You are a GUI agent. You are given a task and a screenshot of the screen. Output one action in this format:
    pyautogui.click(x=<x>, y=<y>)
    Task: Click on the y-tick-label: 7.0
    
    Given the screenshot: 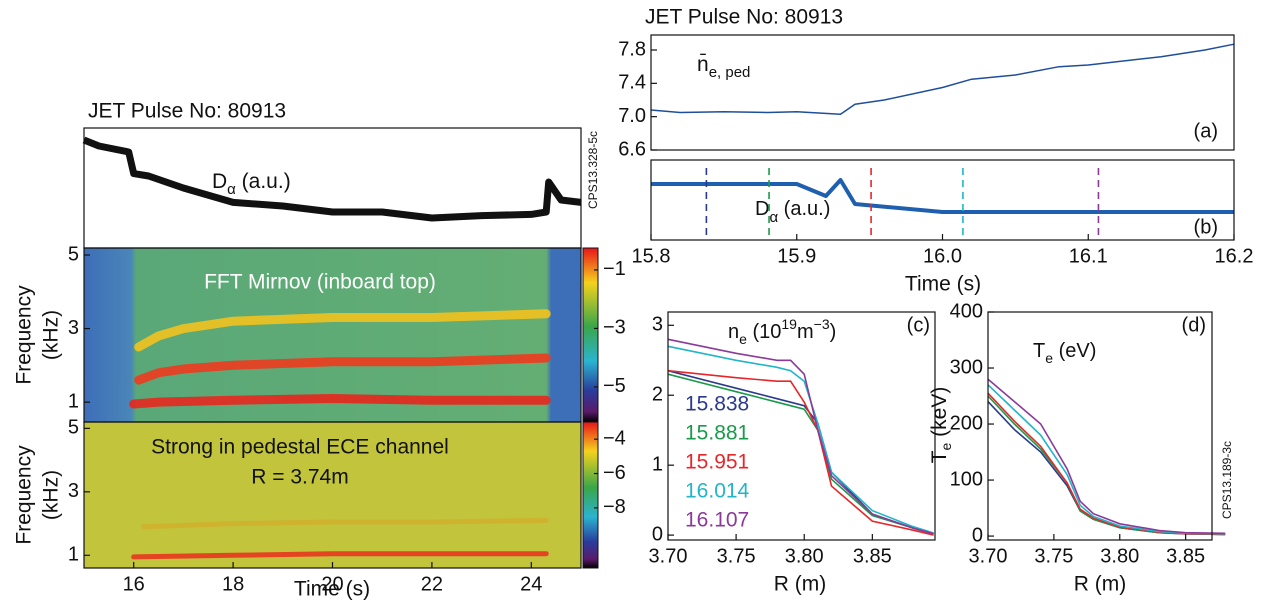 What is the action you would take?
    pyautogui.click(x=632, y=116)
    